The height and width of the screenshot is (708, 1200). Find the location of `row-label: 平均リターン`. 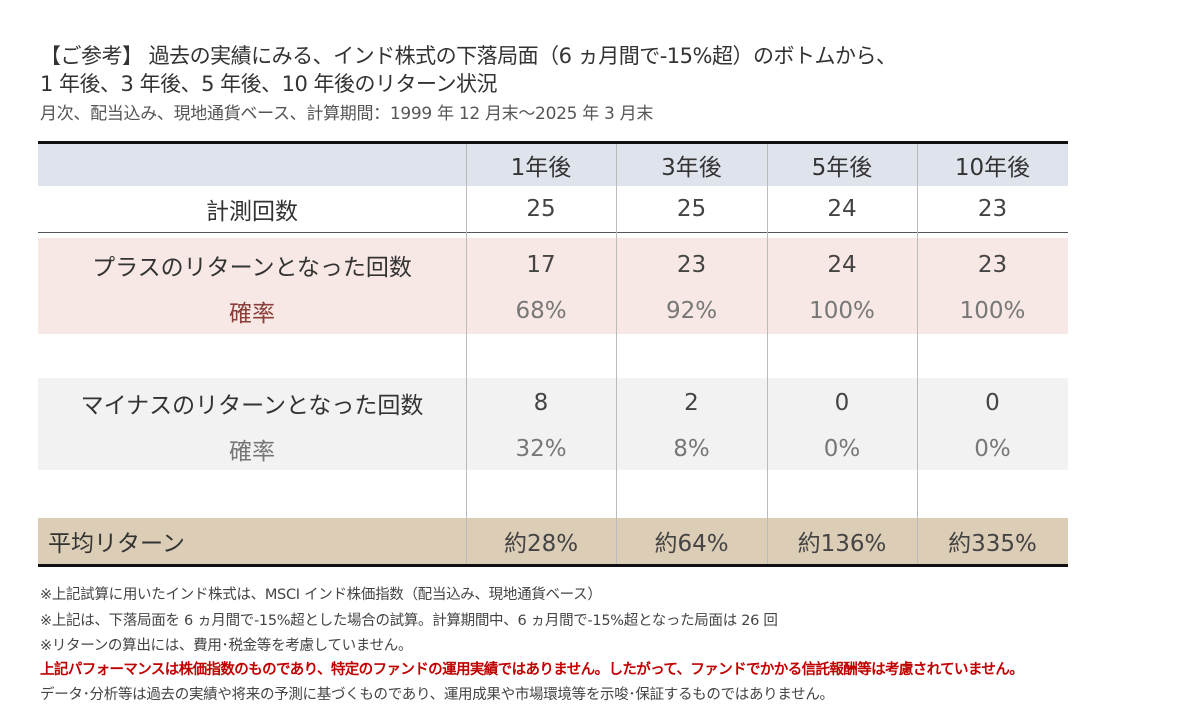

row-label: 平均リターン is located at coordinates (116, 544).